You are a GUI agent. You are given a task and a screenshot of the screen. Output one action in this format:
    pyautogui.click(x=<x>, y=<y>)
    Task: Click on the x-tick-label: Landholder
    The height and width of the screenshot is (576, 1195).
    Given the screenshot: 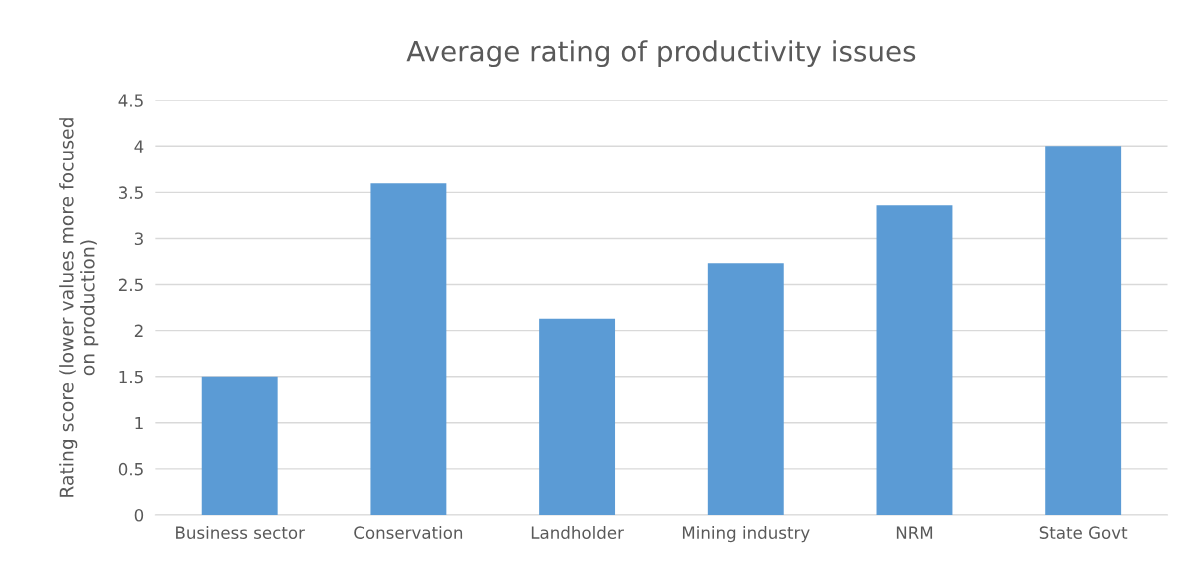 What is the action you would take?
    pyautogui.click(x=577, y=532)
    